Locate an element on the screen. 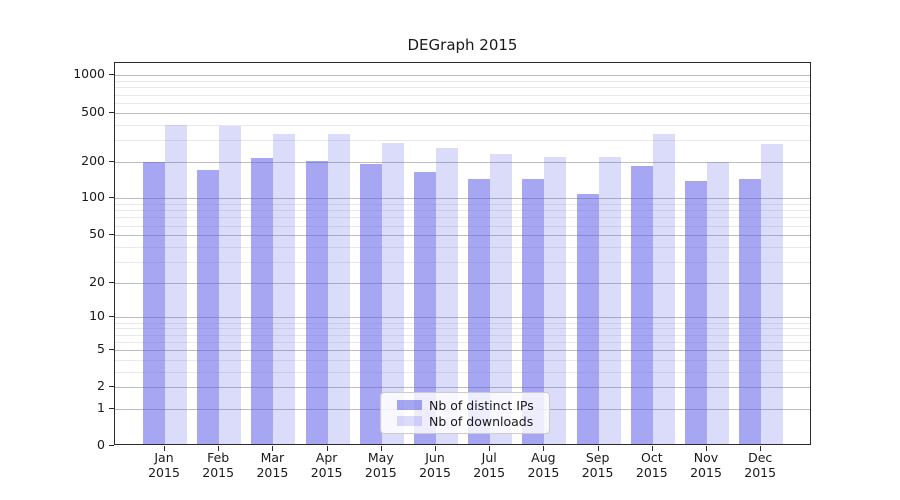 The height and width of the screenshot is (500, 900). x-tick-label: May 2015 is located at coordinates (381, 465).